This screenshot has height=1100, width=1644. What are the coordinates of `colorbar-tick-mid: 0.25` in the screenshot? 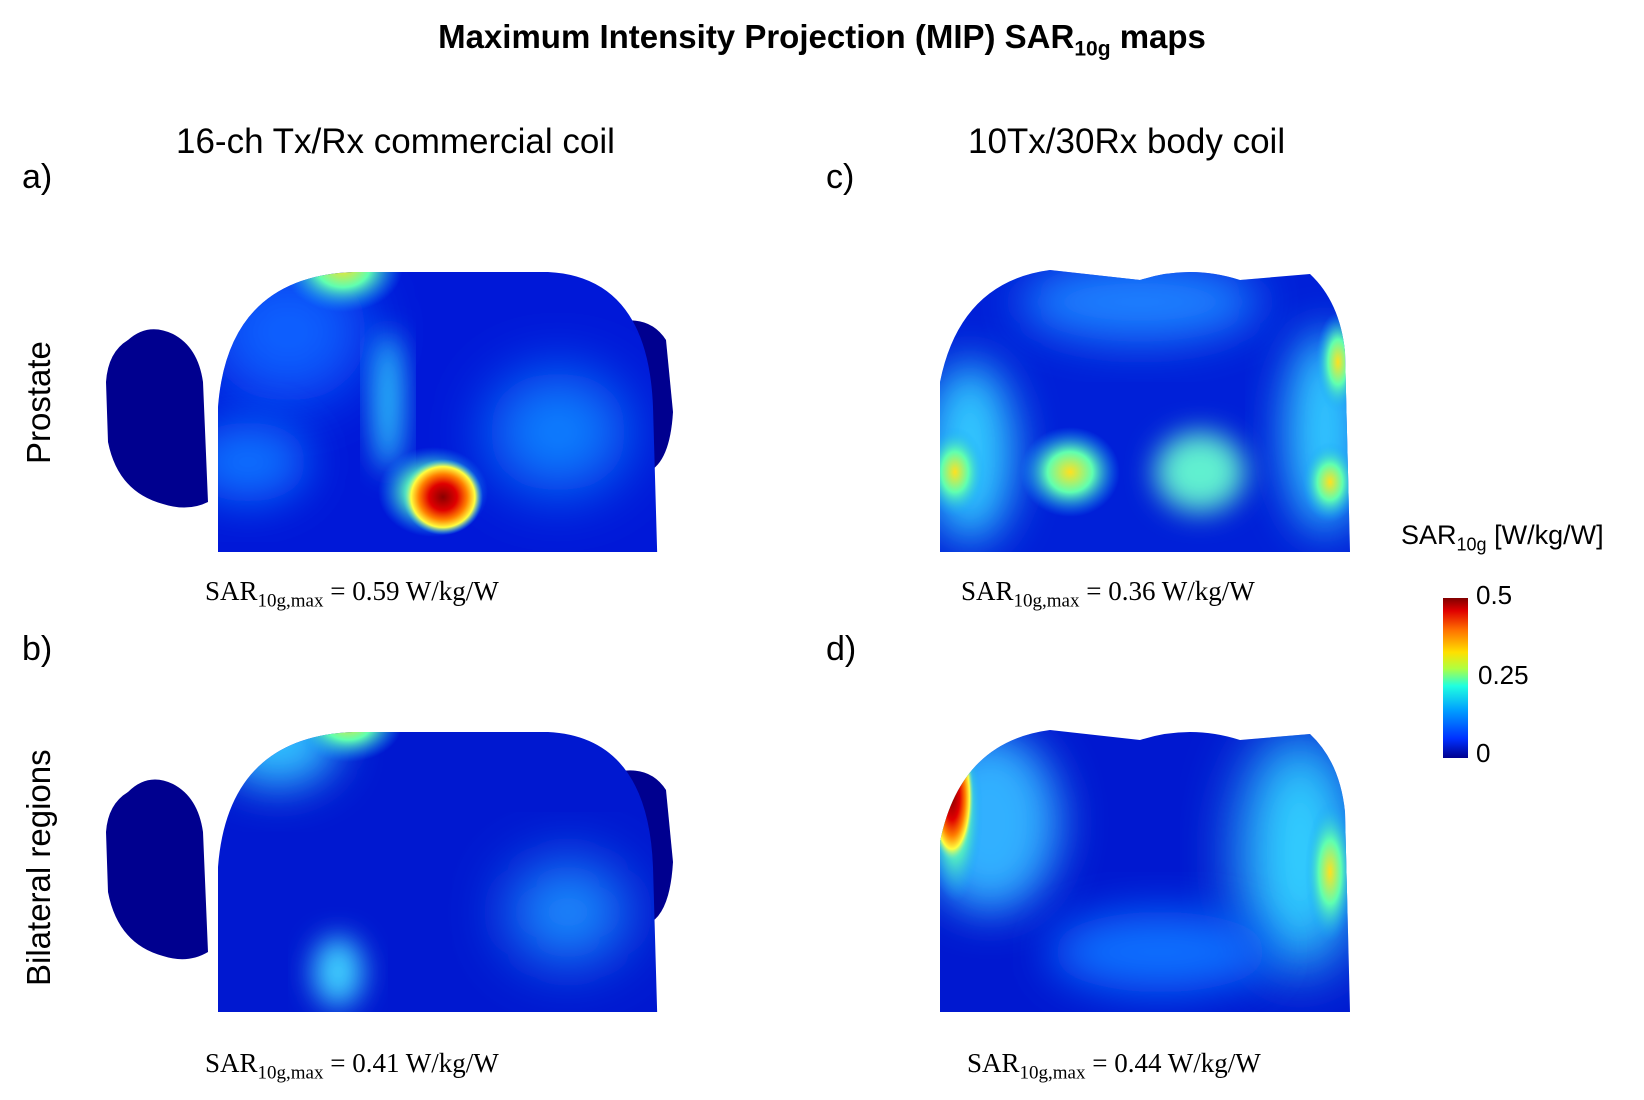 It's located at (1503, 675).